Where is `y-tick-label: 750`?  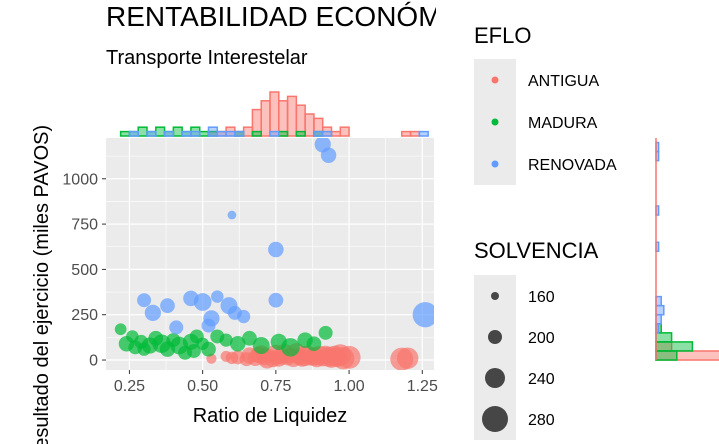 y-tick-label: 750 is located at coordinates (84, 225).